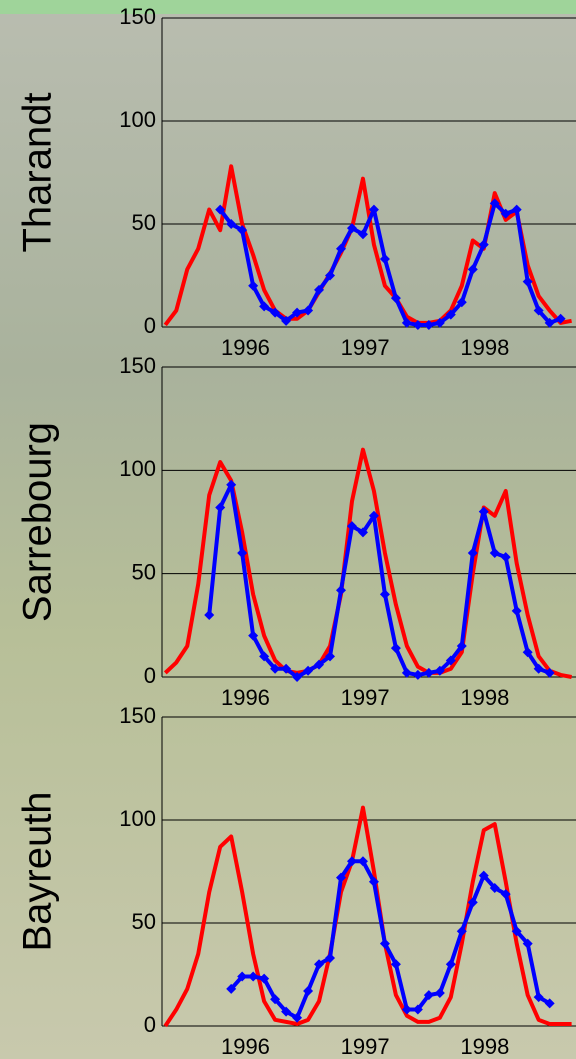 The width and height of the screenshot is (576, 1059). Describe the element at coordinates (38, 172) in the screenshot. I see `y-axis-title: Tharandt` at that location.